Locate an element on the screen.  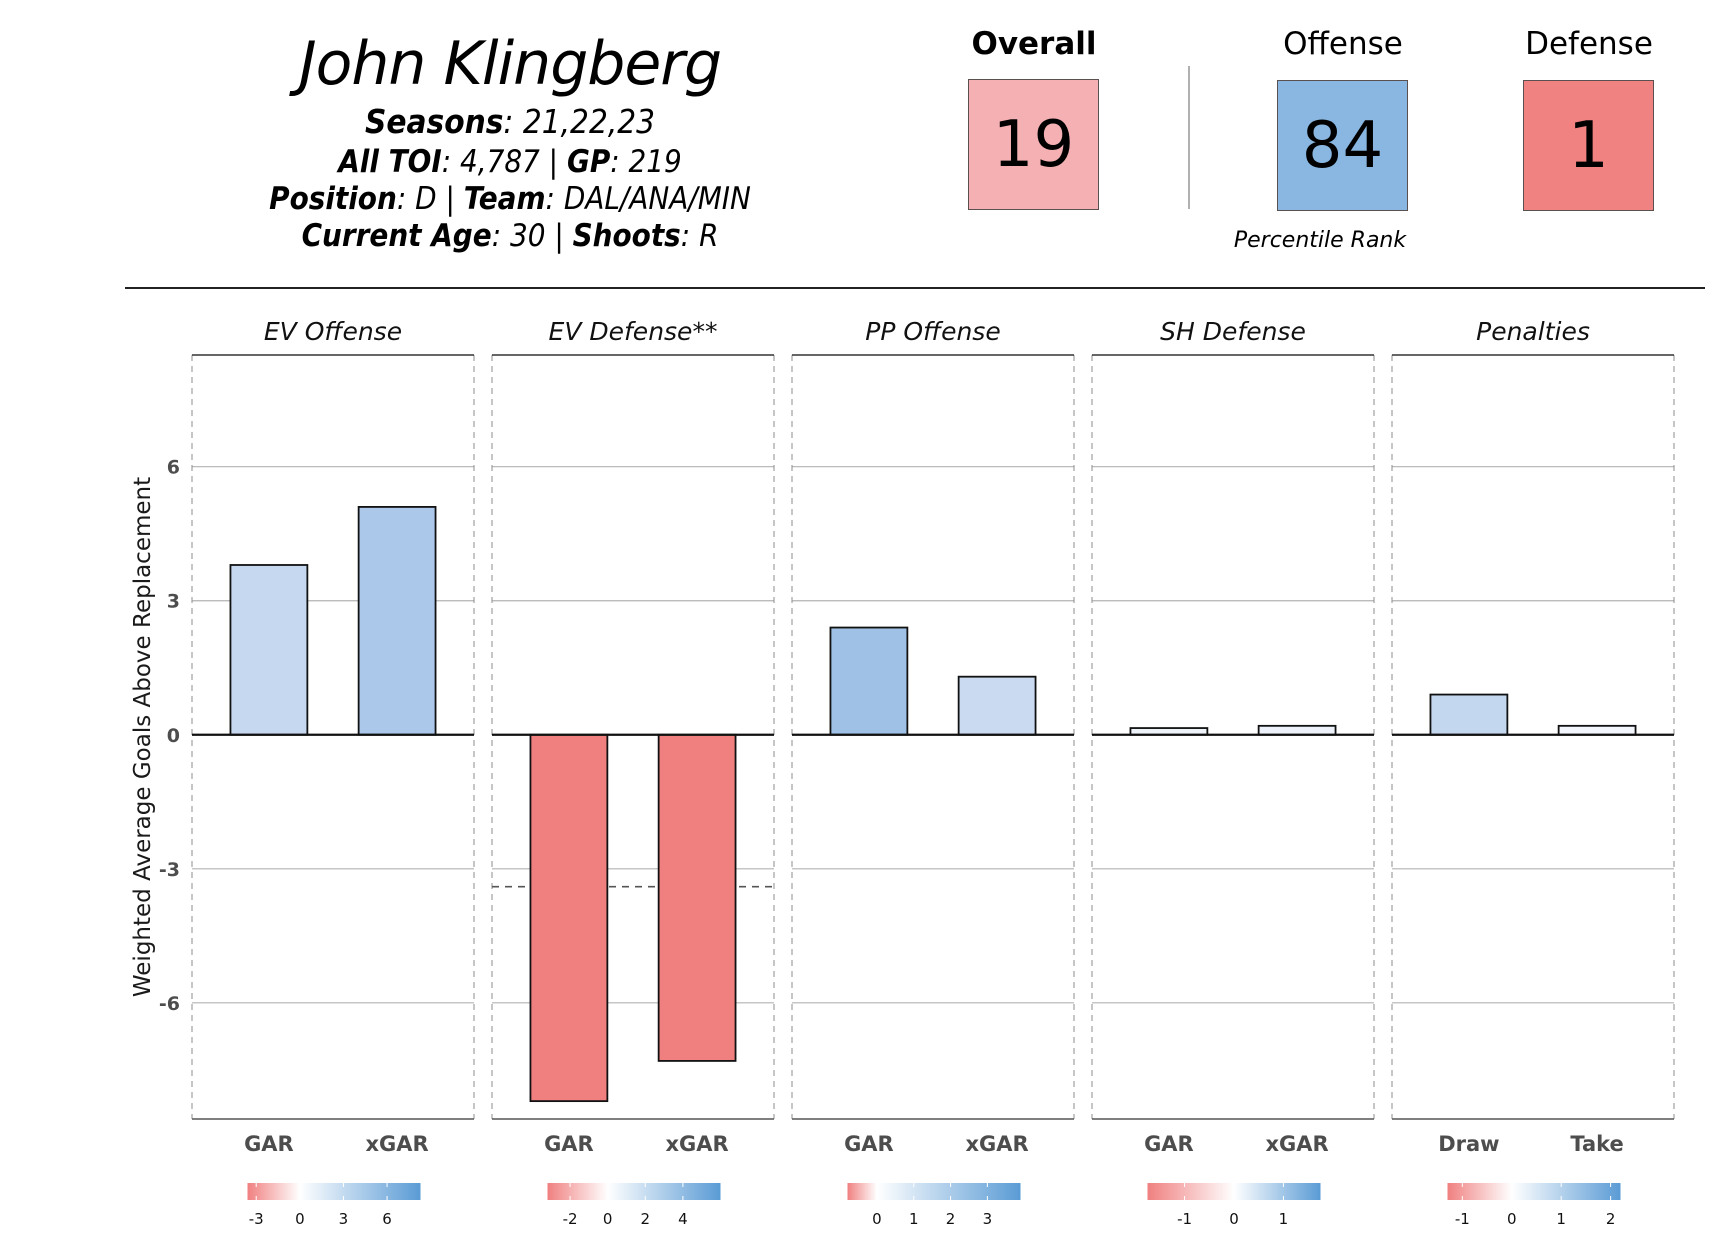
legend-tick-label: -3 is located at coordinates (256, 1219).